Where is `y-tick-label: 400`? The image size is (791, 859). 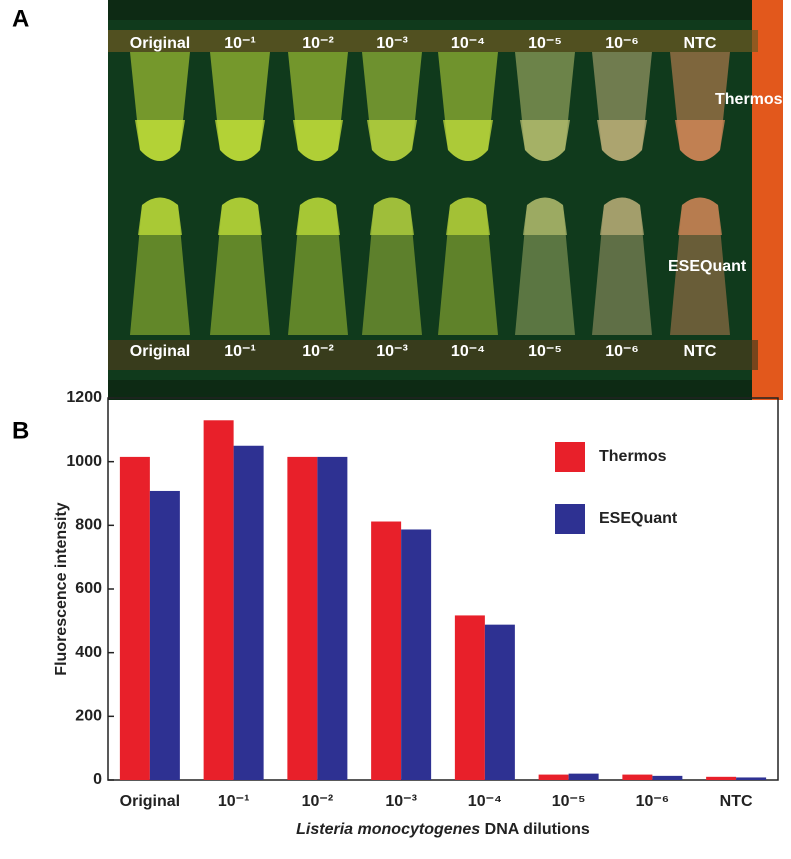 y-tick-label: 400 is located at coordinates (88, 652).